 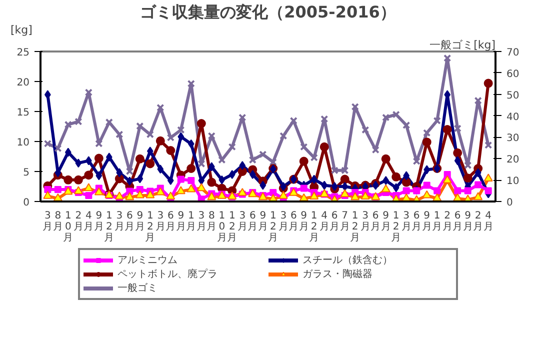 I want to click on y2-tick-label: 70, so click(x=513, y=53).